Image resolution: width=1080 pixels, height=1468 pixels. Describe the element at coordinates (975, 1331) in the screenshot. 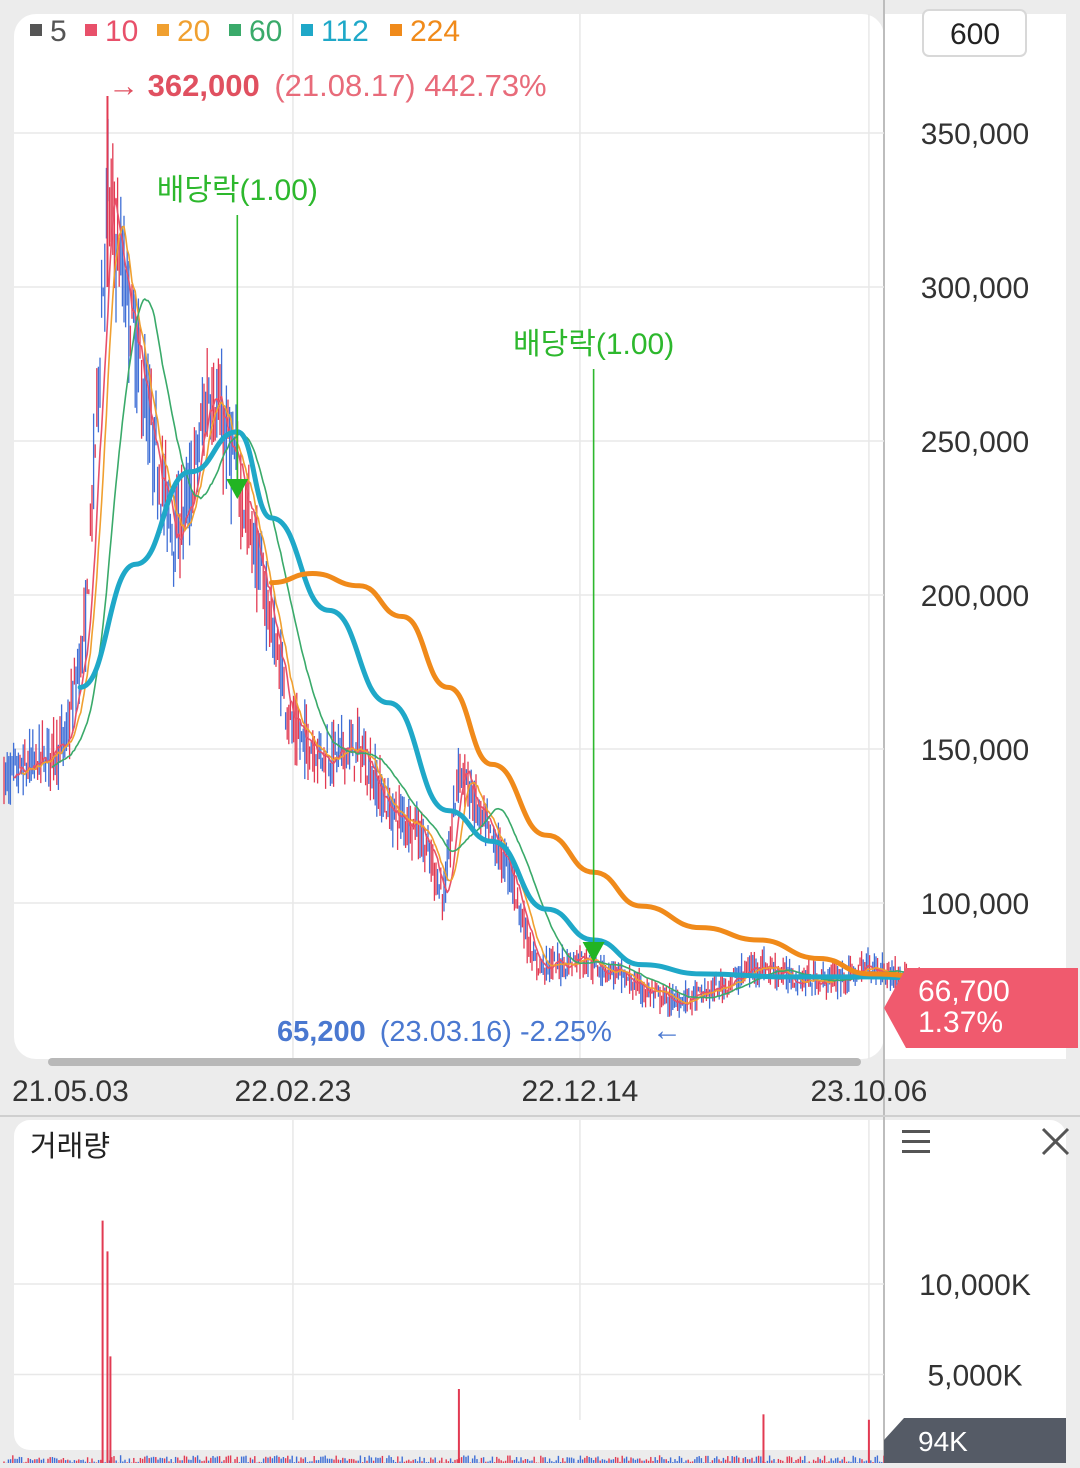

I see `volume-y-axis: 5,000K 10,000K` at that location.